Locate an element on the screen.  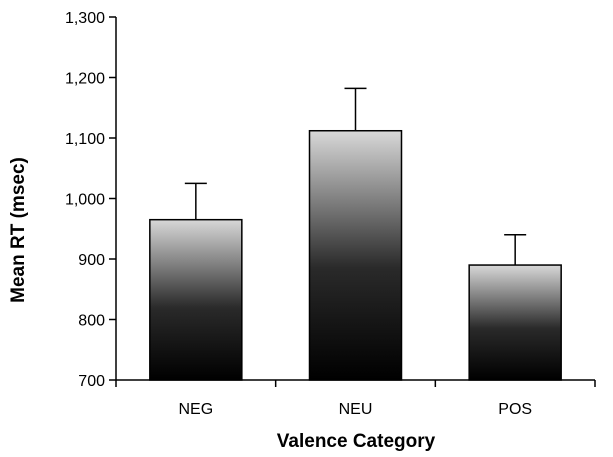
bar-pos is located at coordinates (515, 322).